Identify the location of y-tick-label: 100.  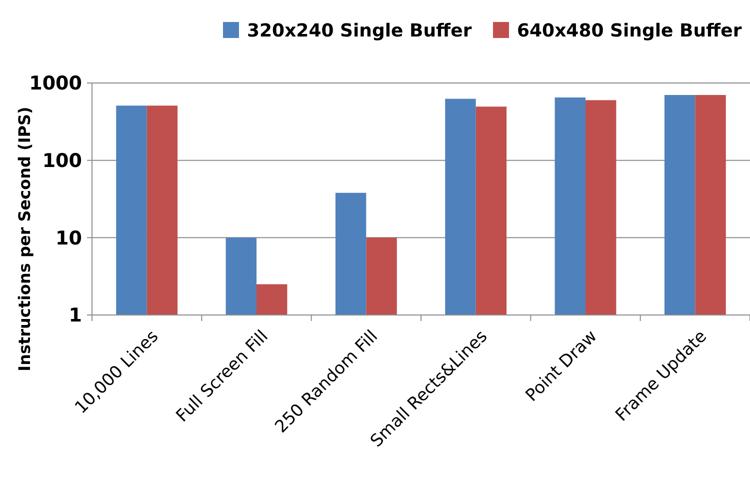
(62, 161).